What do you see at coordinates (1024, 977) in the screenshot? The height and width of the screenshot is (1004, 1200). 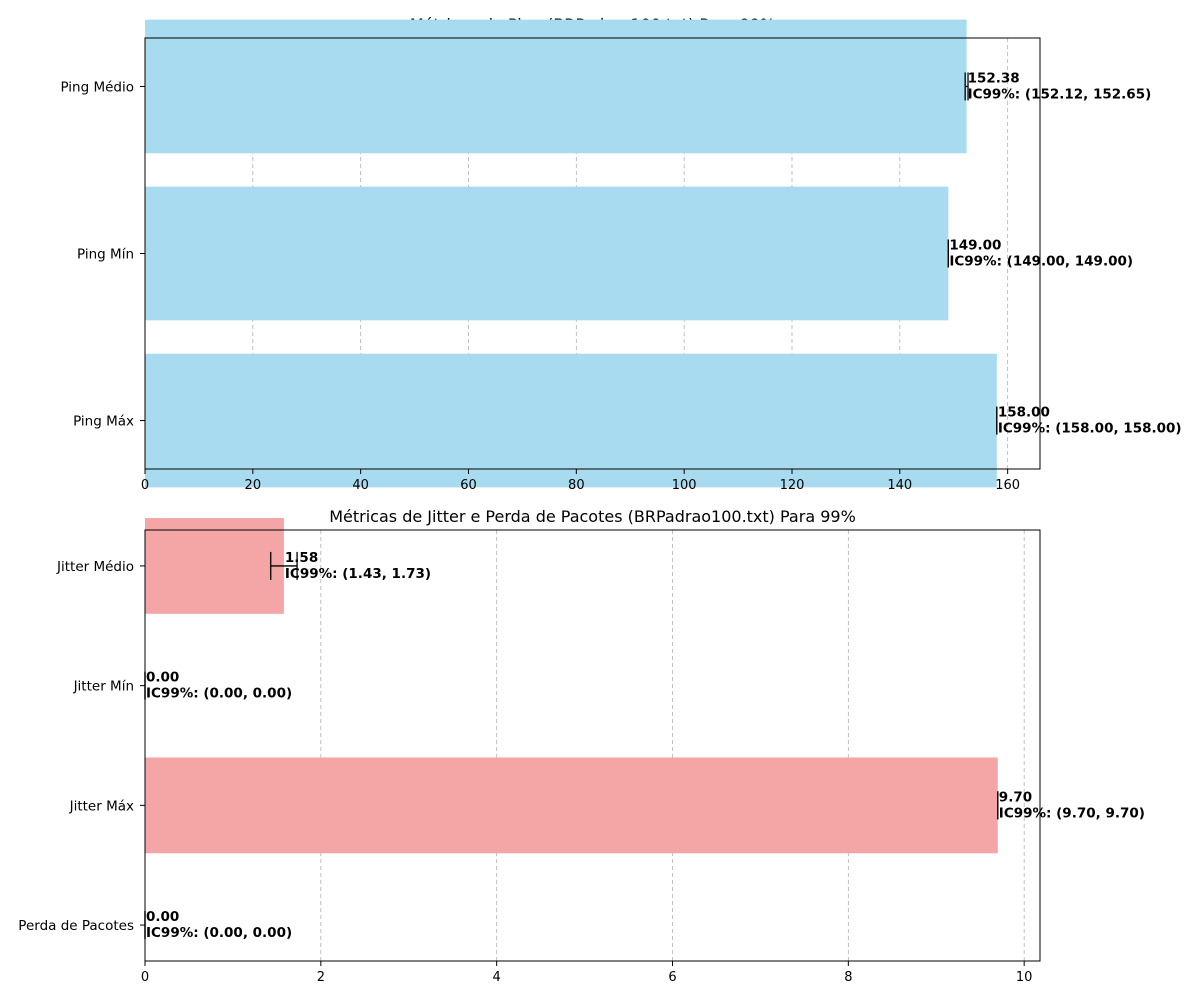 I see `x-tick-label: 10` at bounding box center [1024, 977].